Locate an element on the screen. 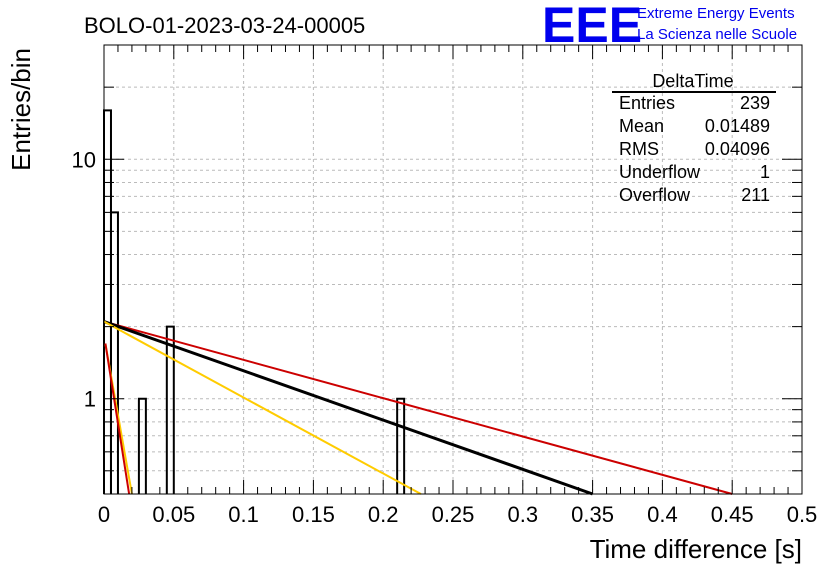 The width and height of the screenshot is (836, 572). stats-value-mean: 0.01489 is located at coordinates (737, 126).